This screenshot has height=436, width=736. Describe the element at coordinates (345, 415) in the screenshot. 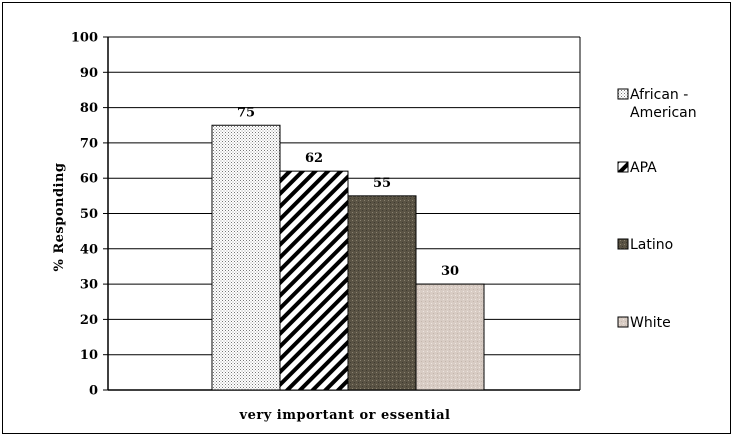

I see `x-axis-title: very important or essential` at that location.